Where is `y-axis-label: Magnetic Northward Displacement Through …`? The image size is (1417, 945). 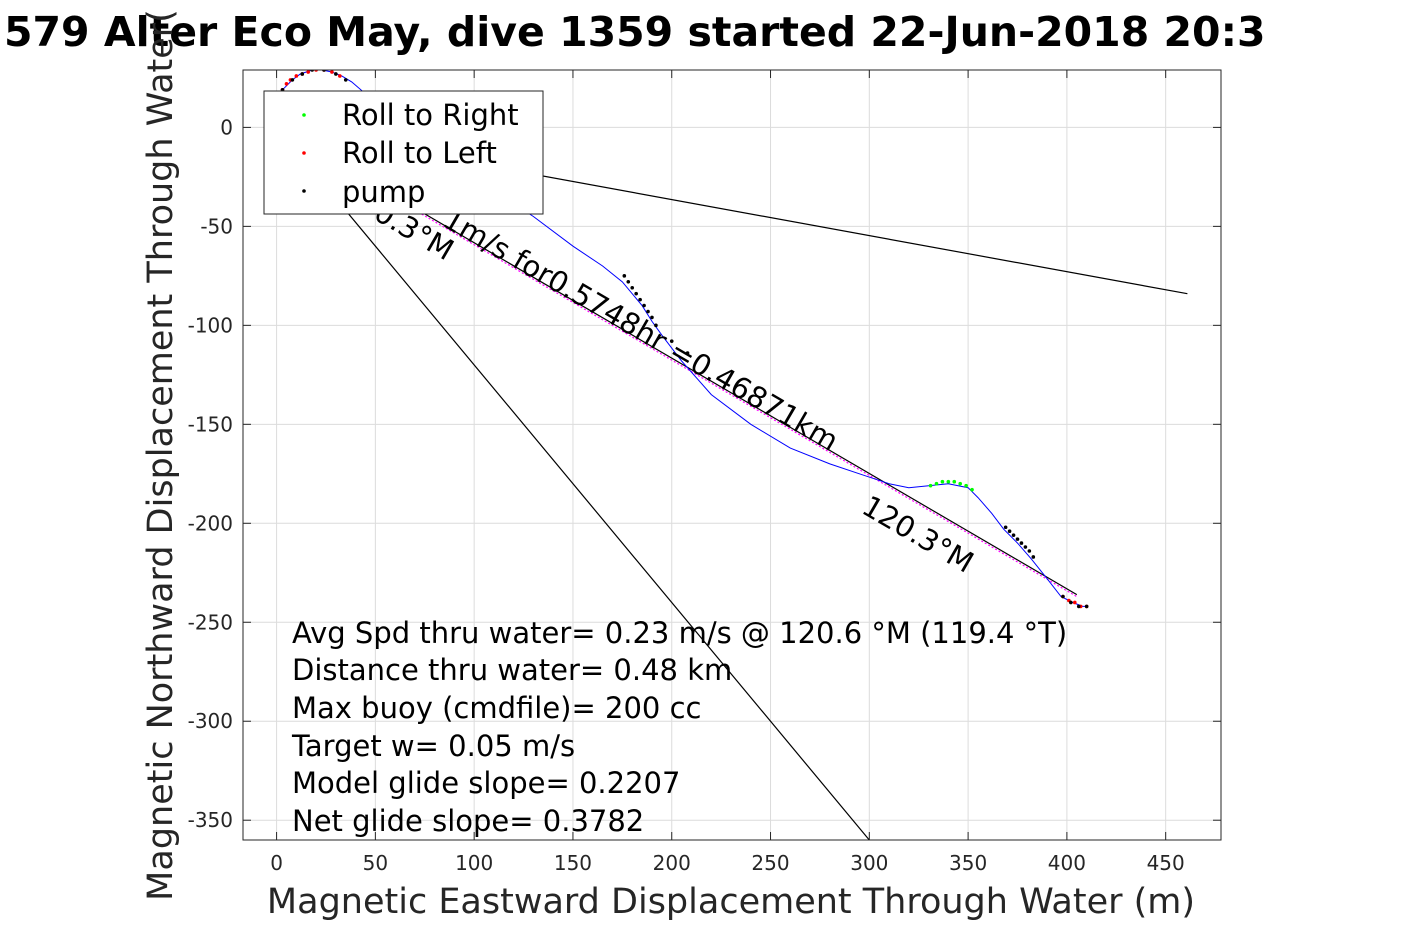
y-axis-label: Magnetic Northward Displacement Through … is located at coordinates (161, 455).